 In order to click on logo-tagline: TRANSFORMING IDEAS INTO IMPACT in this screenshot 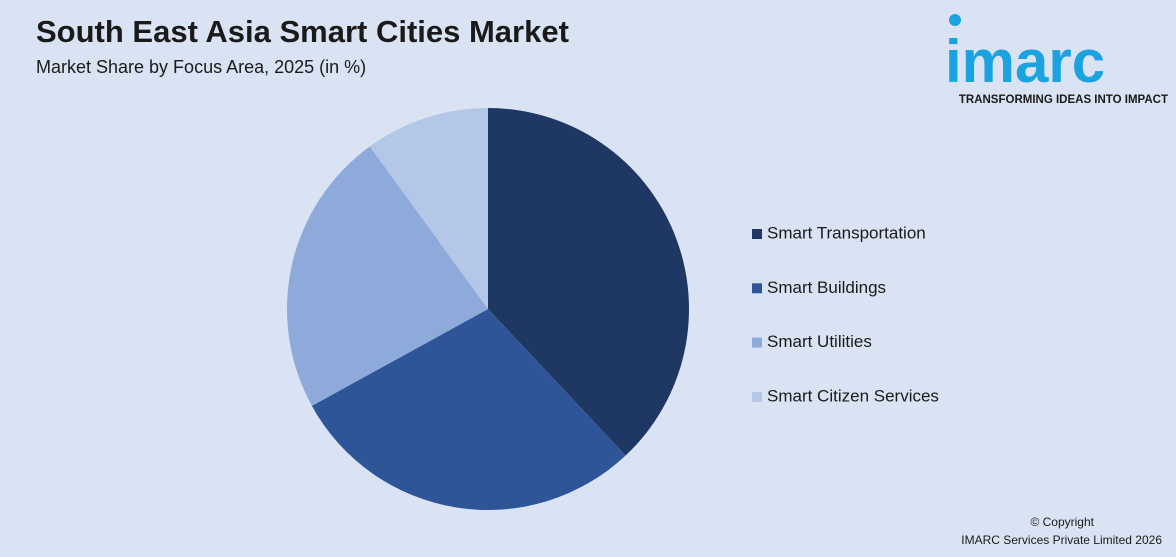, I will do `click(1063, 100)`.